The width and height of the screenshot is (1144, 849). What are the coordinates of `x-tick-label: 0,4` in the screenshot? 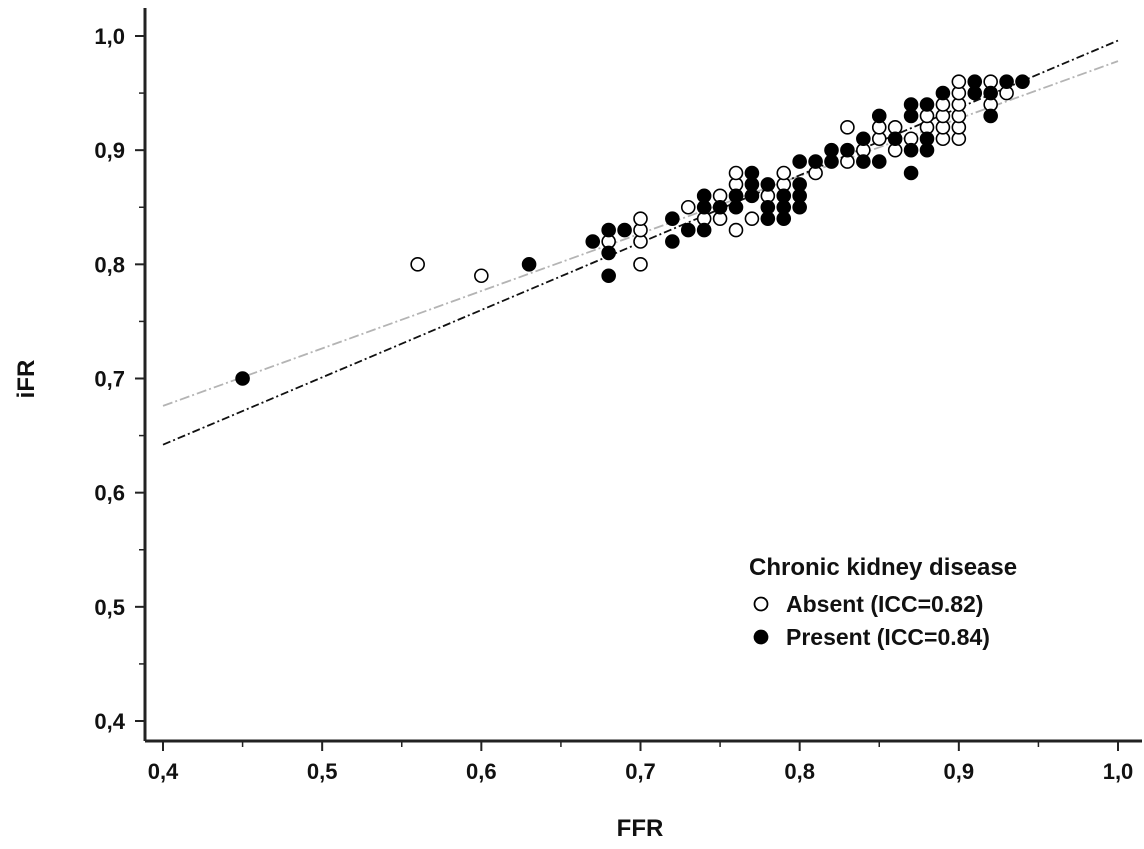 It's located at (163, 771).